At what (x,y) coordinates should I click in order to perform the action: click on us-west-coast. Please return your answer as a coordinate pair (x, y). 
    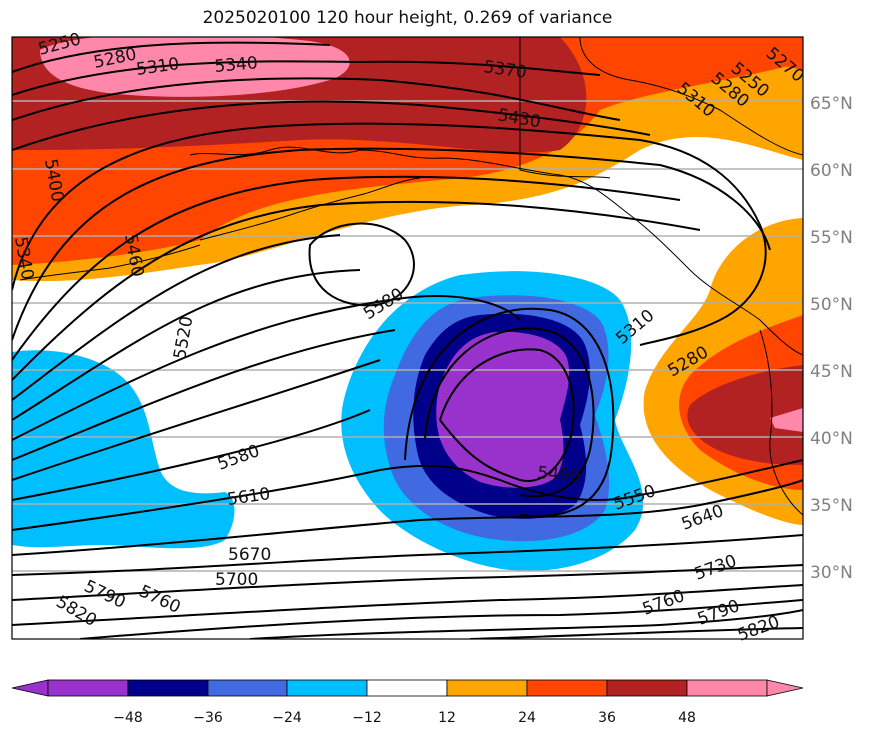
    Looking at the image, I should click on (781, 422).